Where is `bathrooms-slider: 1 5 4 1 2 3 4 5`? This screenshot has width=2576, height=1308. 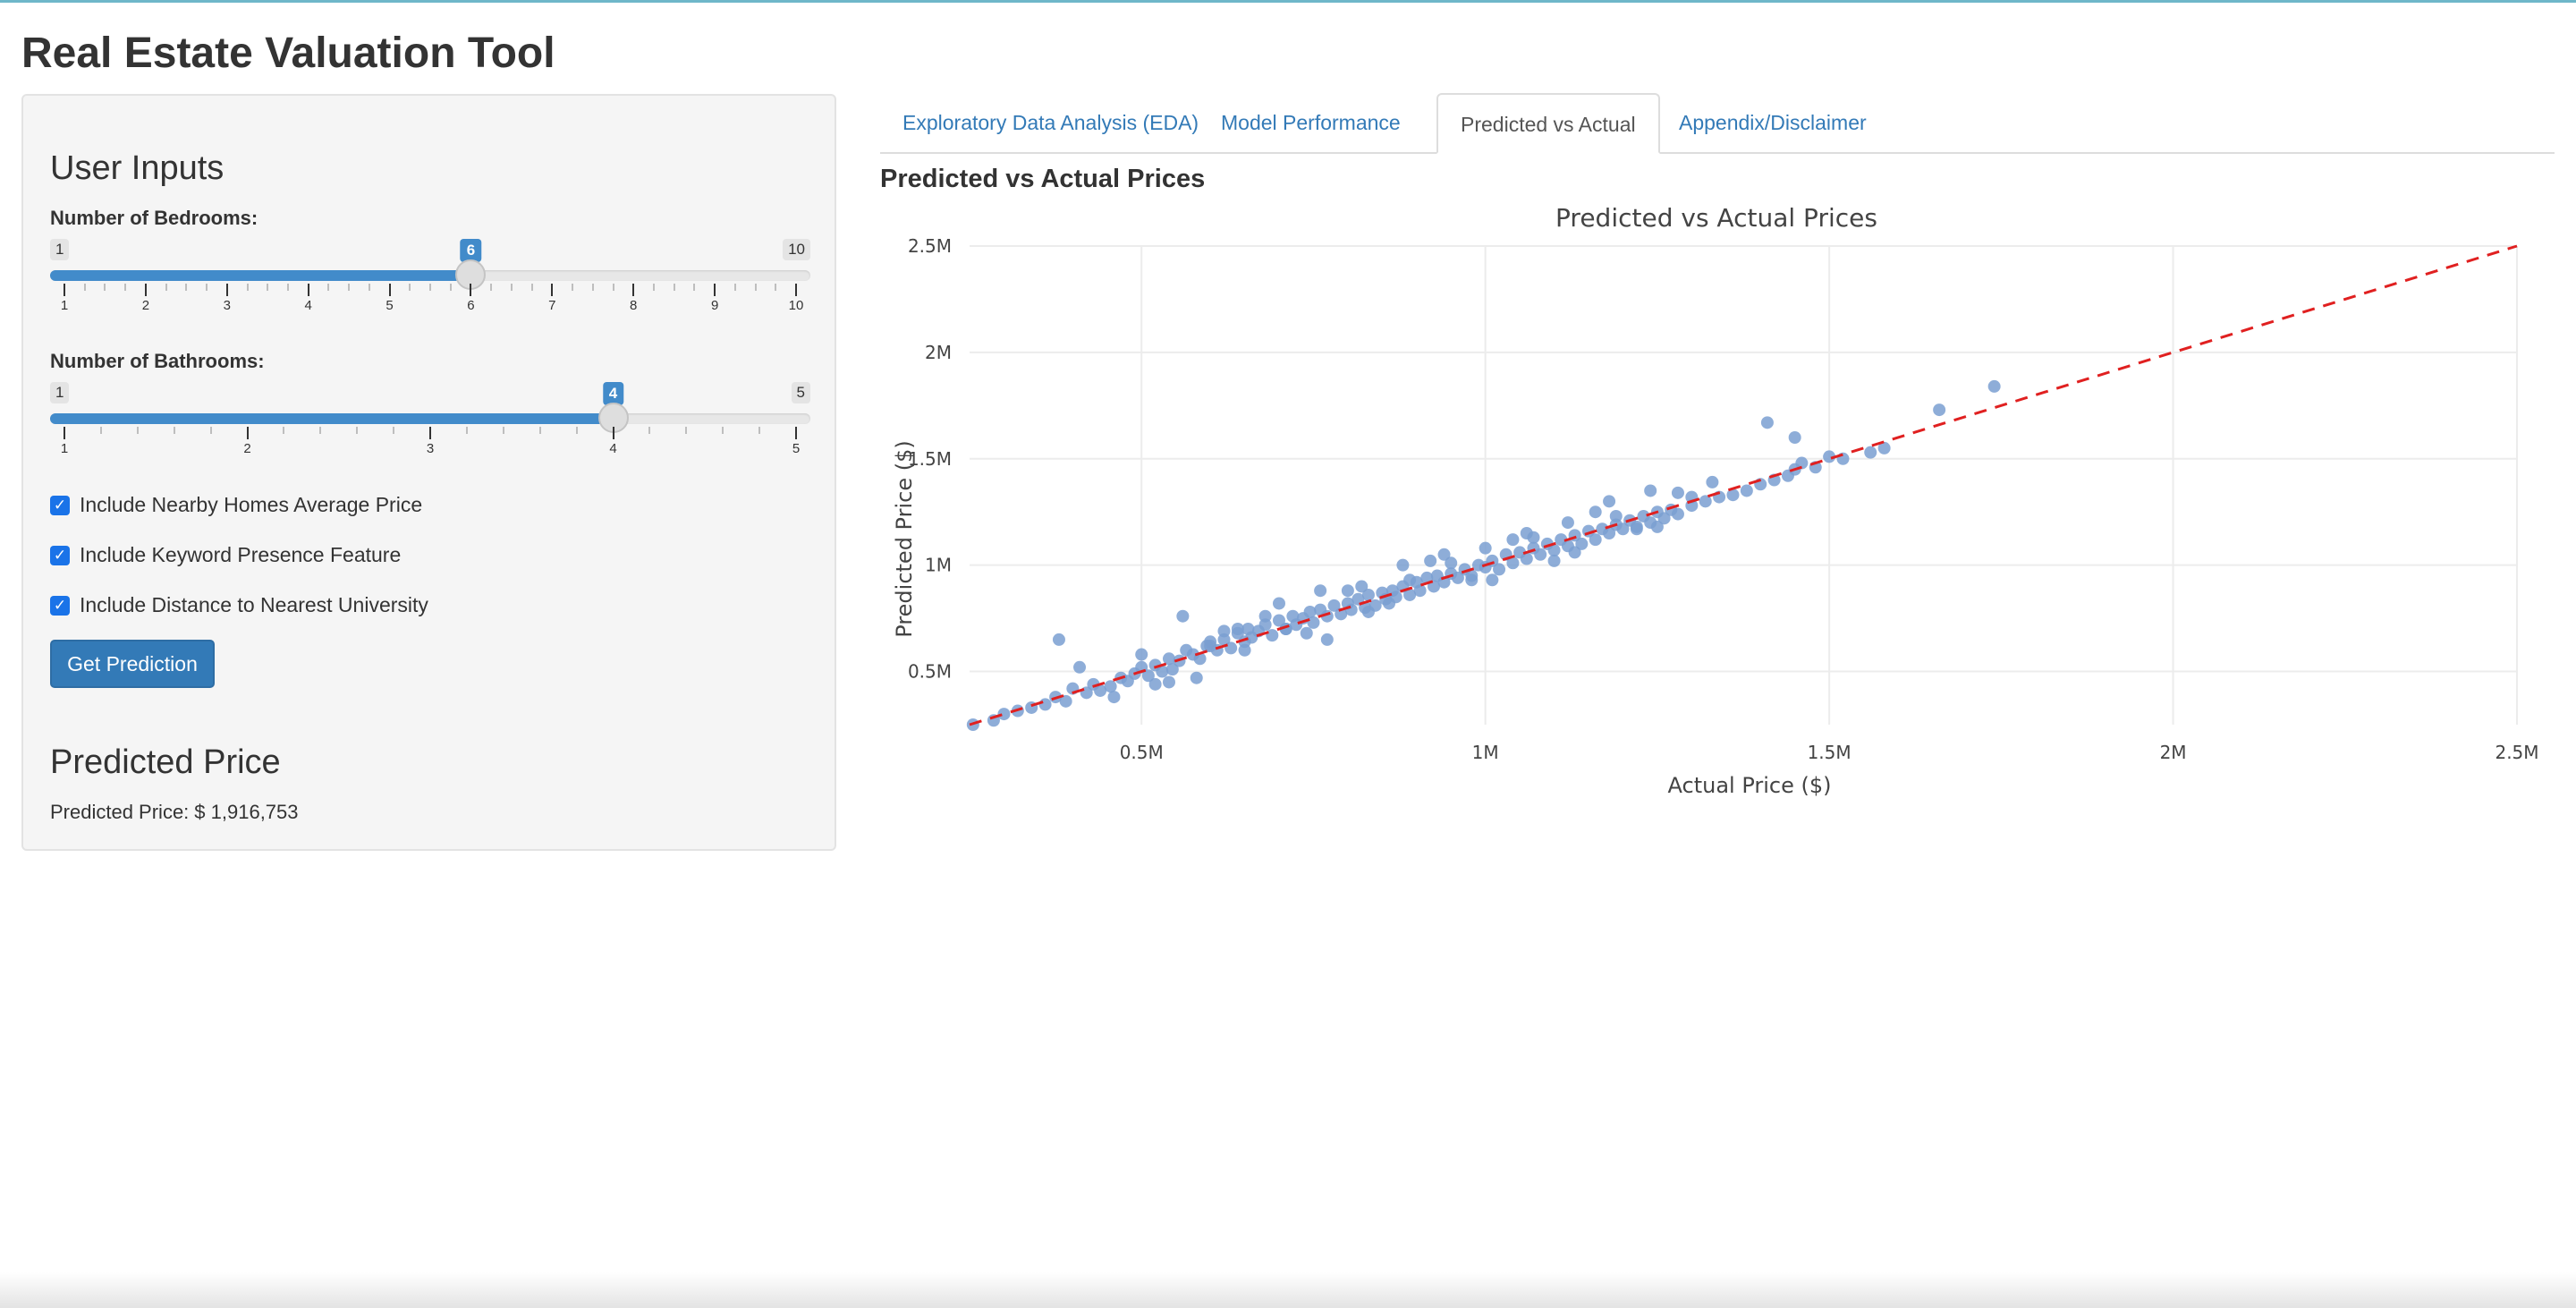 bathrooms-slider: 1 5 4 1 2 3 4 5 is located at coordinates (430, 422).